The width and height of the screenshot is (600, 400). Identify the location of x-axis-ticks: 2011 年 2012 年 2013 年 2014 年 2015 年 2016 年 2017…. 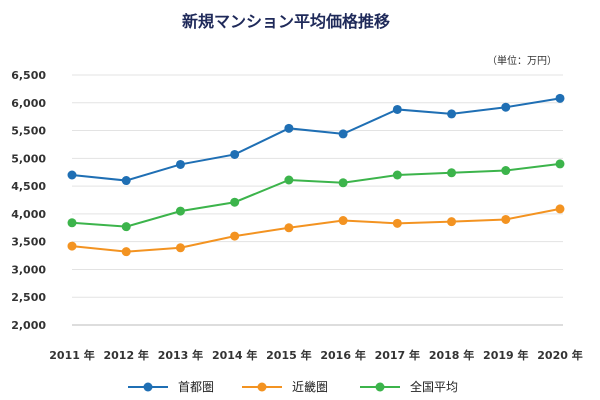
(315, 355).